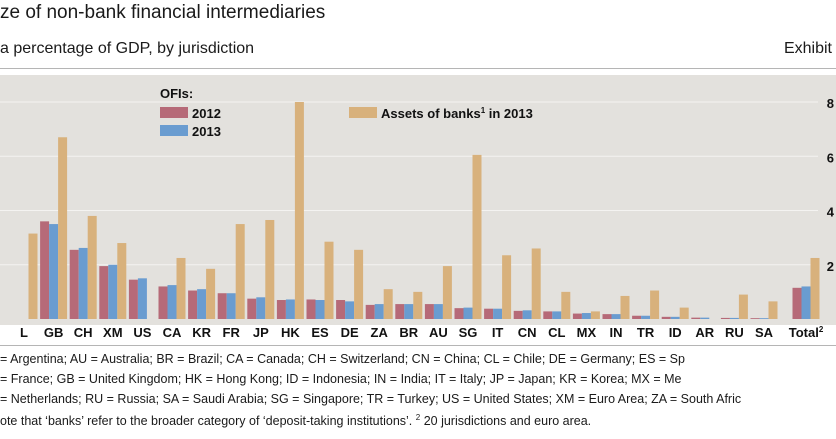  What do you see at coordinates (320, 332) in the screenshot?
I see `x-tick-label-es: ES` at bounding box center [320, 332].